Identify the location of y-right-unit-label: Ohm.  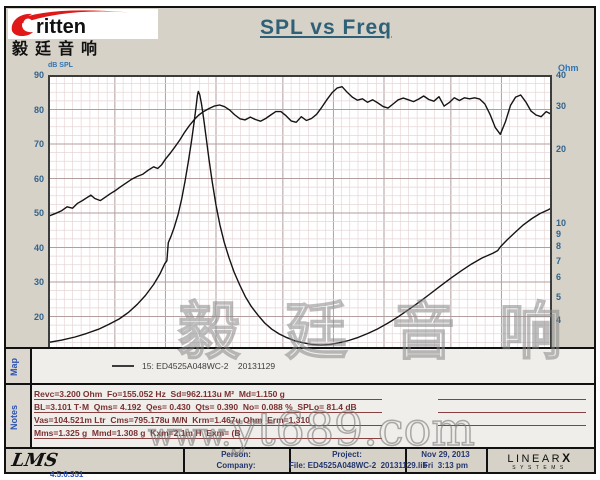
(568, 68).